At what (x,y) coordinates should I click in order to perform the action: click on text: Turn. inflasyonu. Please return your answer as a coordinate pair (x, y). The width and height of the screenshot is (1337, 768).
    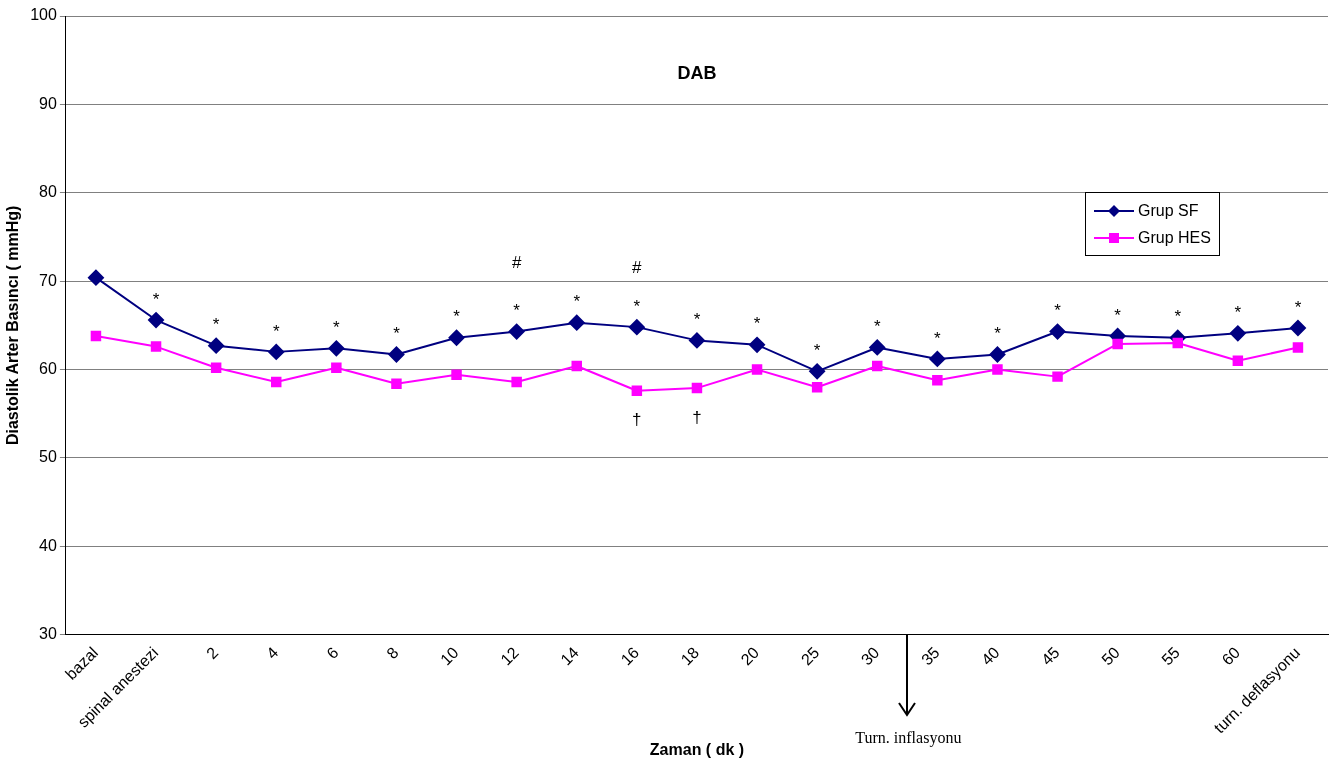
    Looking at the image, I should click on (908, 737).